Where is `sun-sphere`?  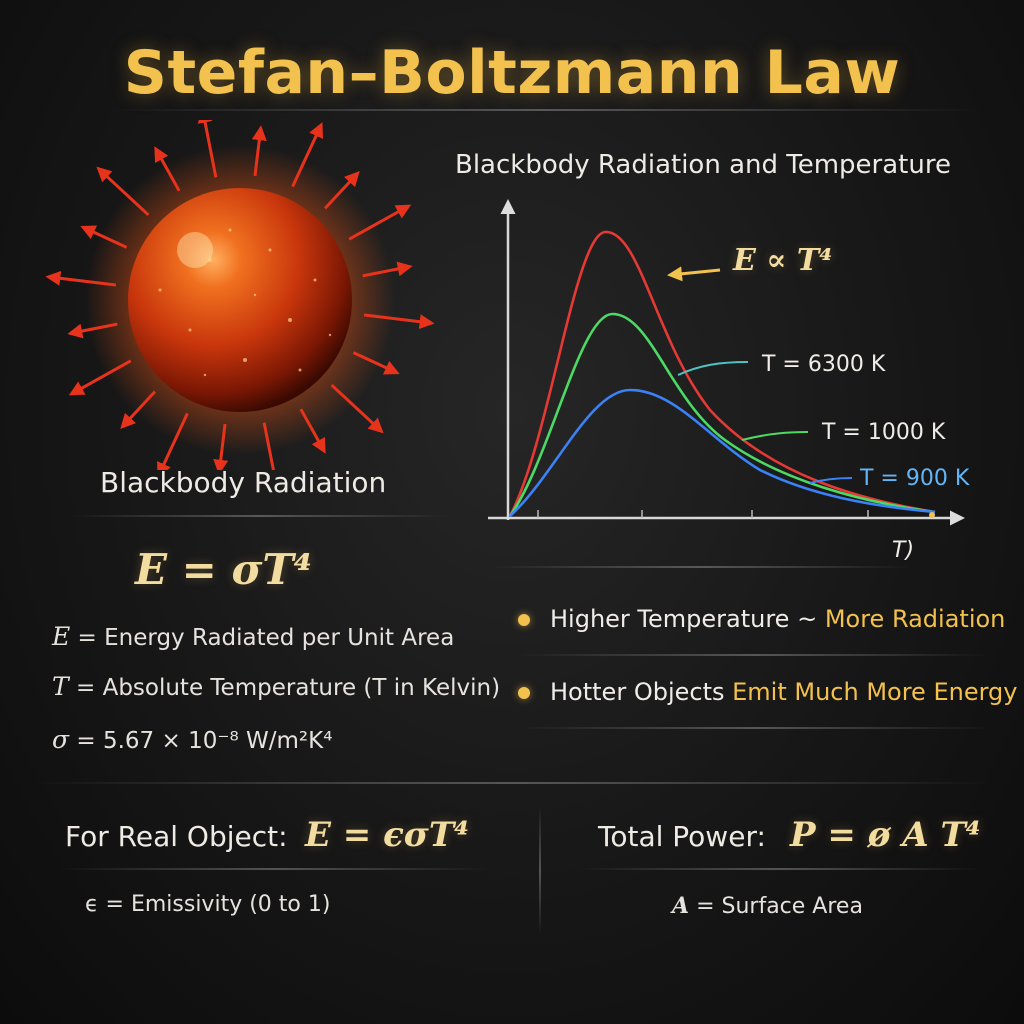 sun-sphere is located at coordinates (240, 300).